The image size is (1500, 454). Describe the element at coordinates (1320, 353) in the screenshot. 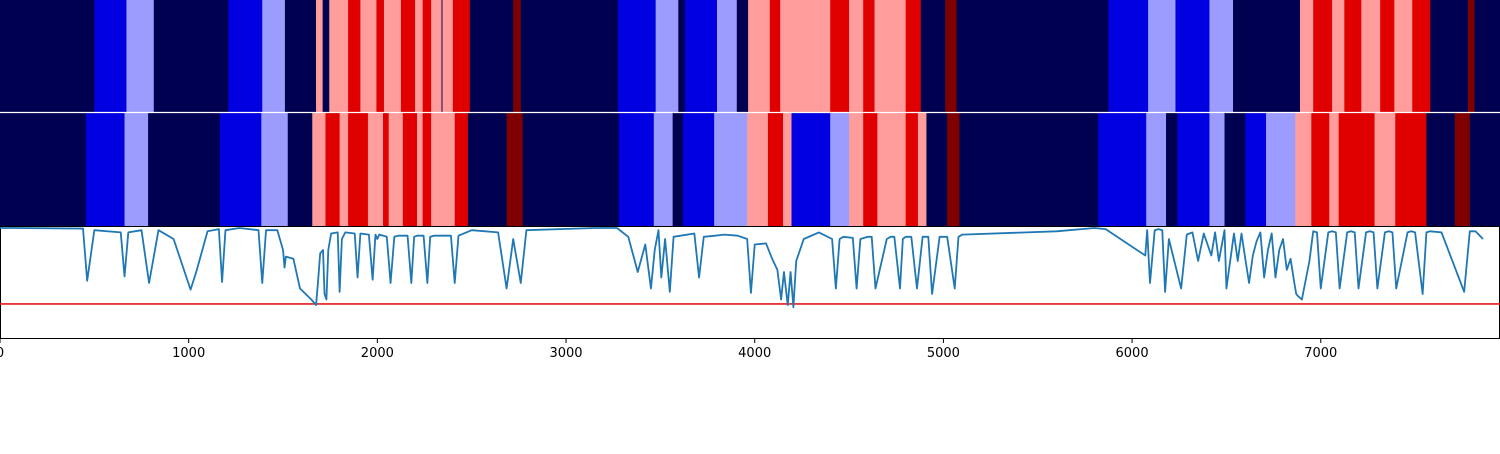

I see `x-tick-label: 7000` at that location.